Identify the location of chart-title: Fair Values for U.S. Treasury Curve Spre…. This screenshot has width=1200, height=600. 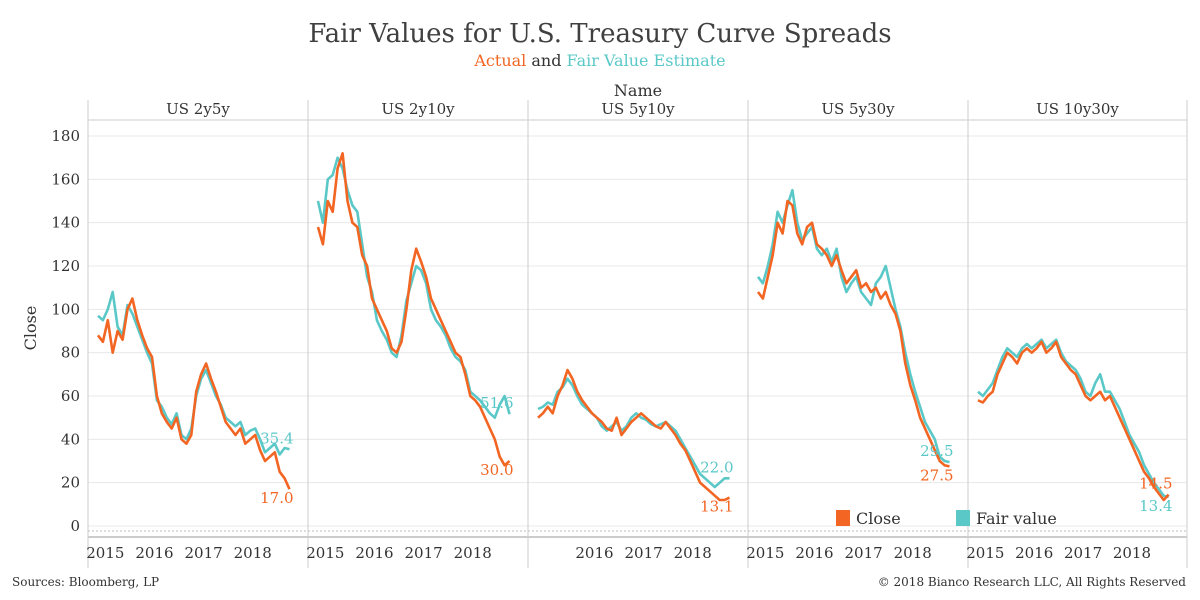
(599, 34).